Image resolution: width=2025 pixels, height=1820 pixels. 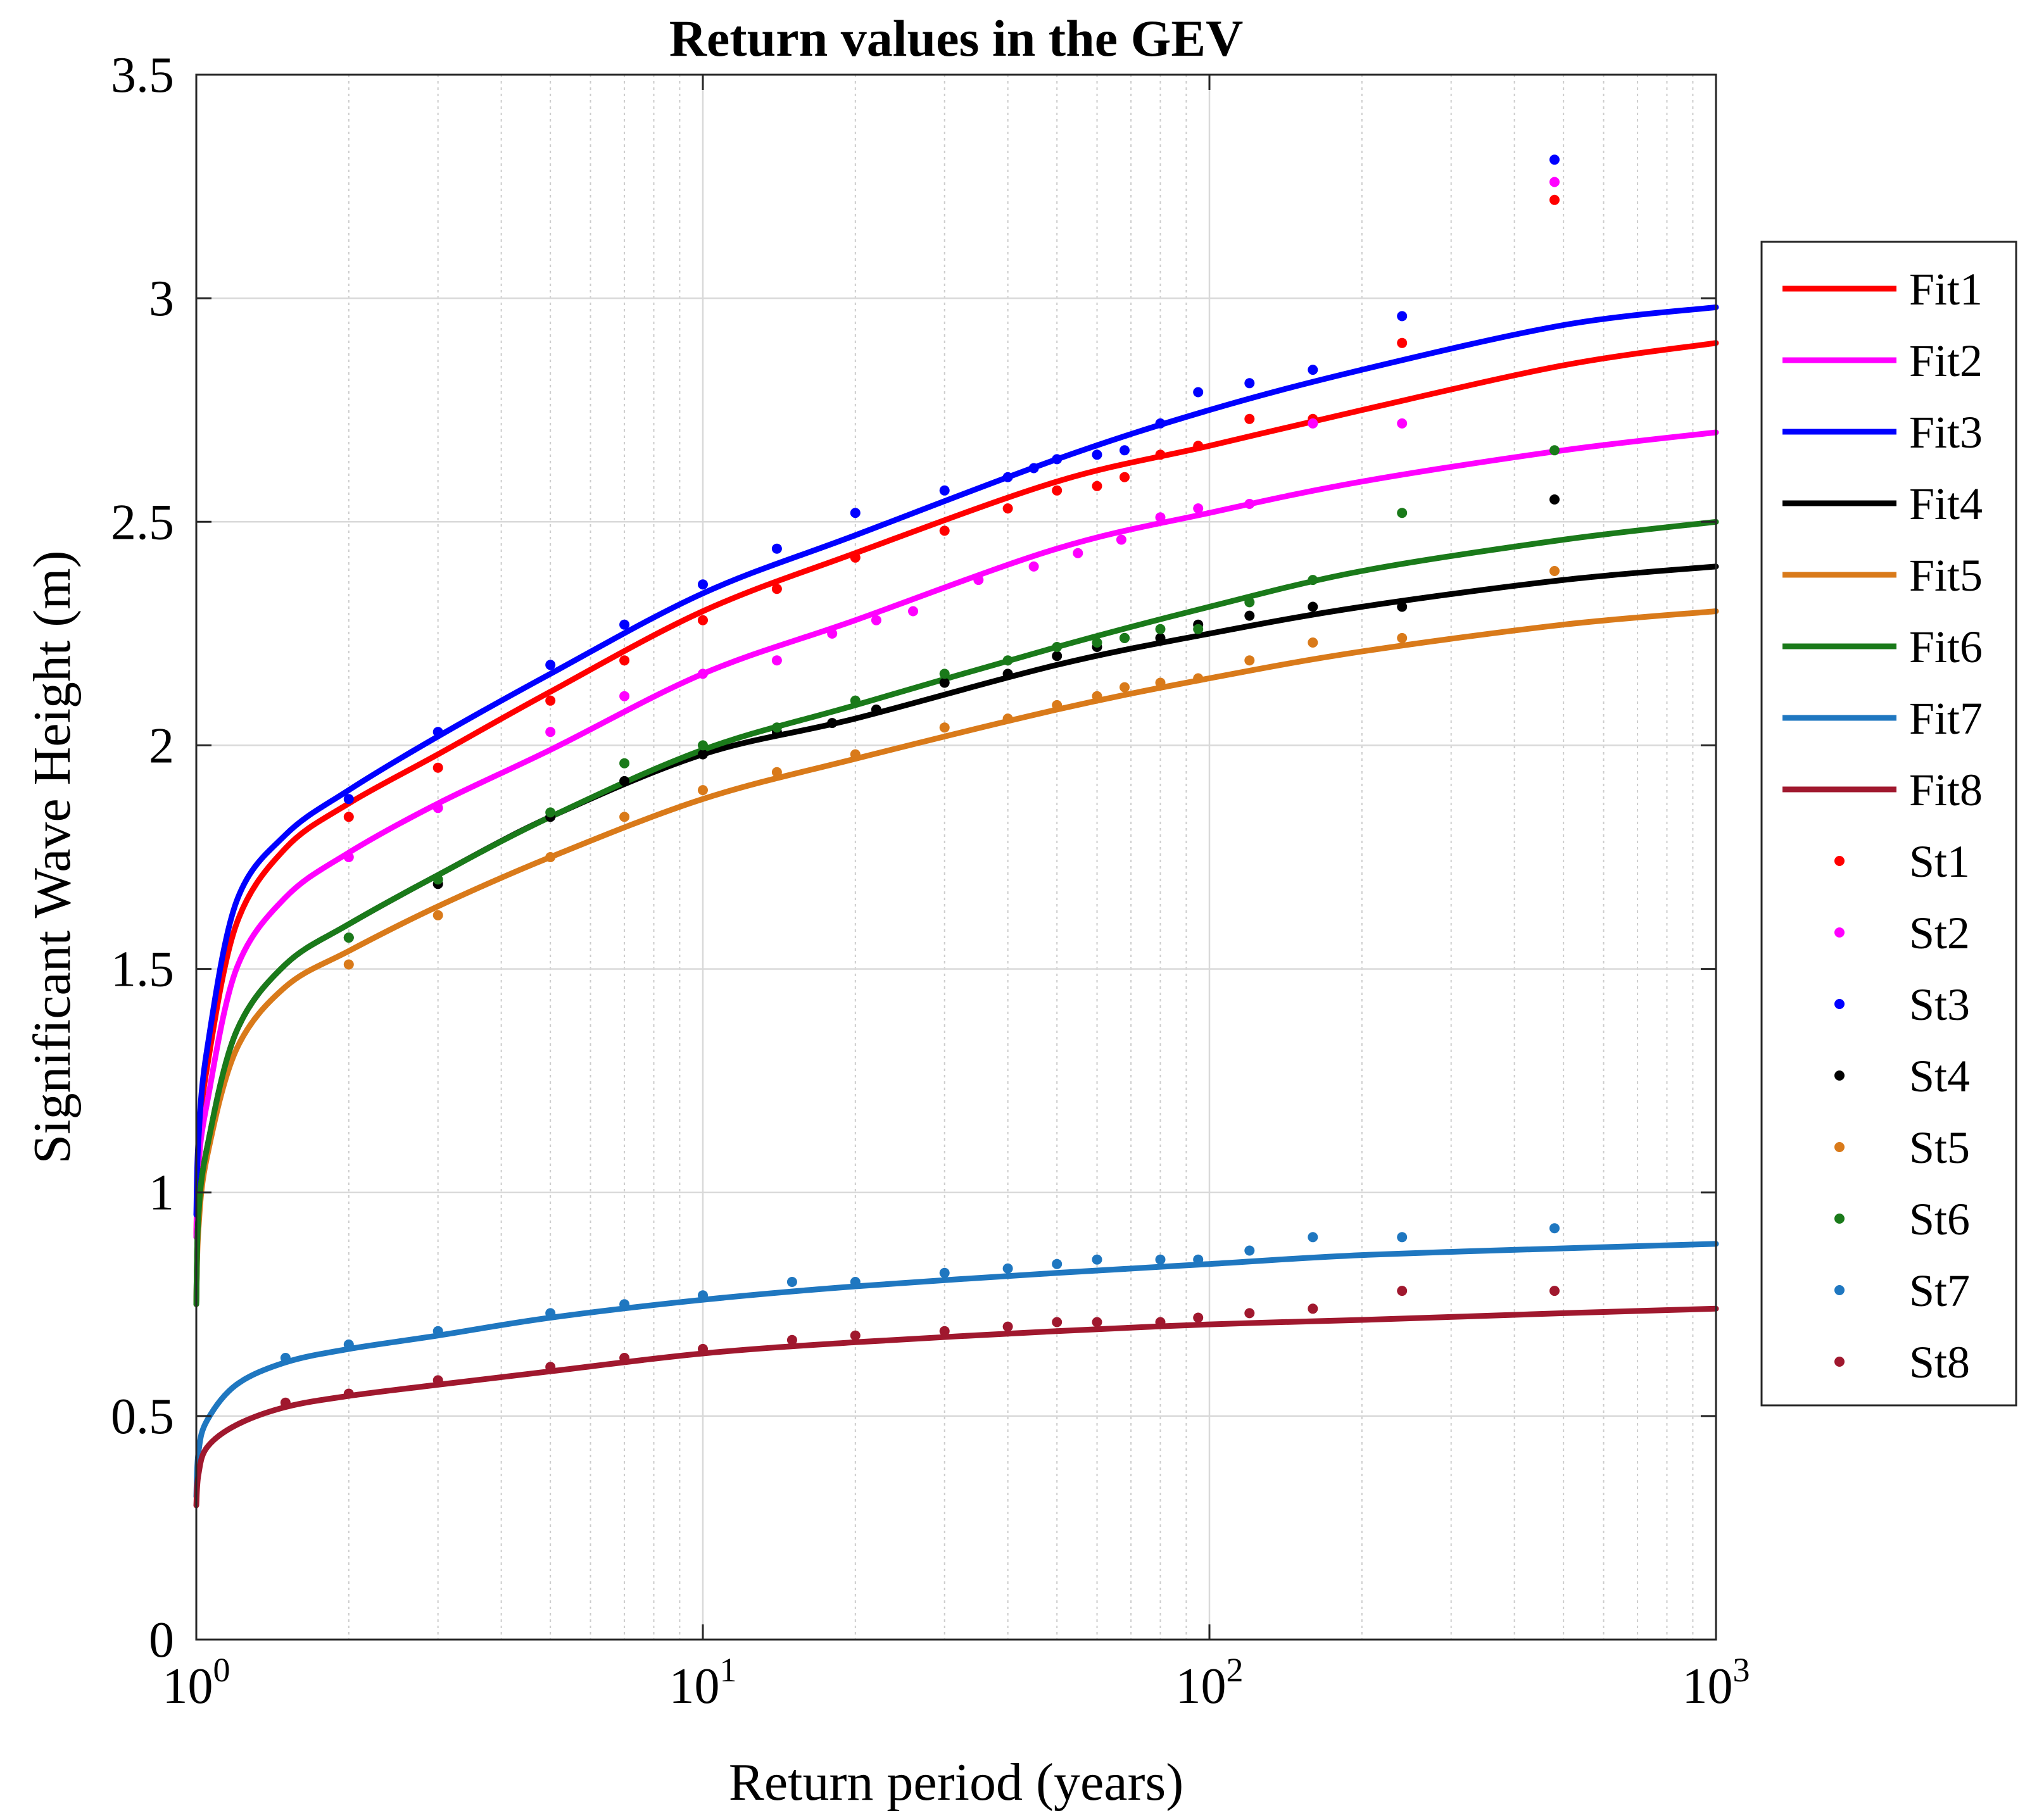 I want to click on x-axis-label: Return period (years), so click(x=956, y=1782).